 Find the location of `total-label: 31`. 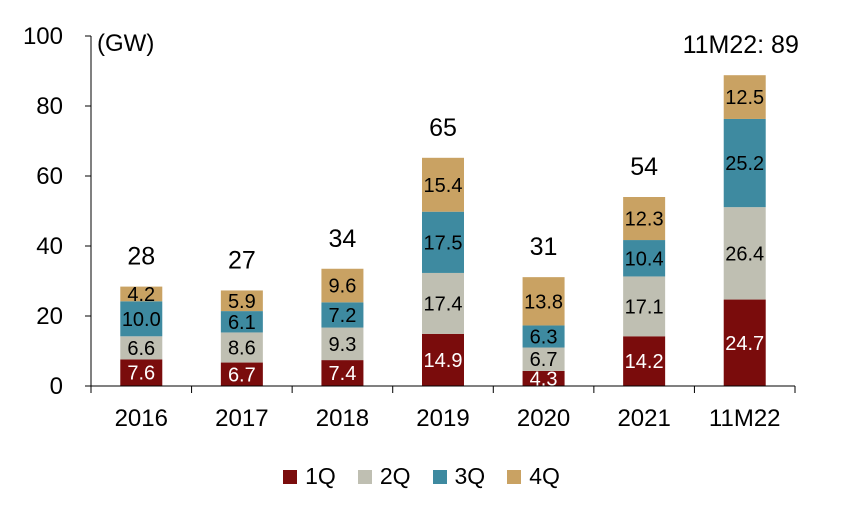

total-label: 31 is located at coordinates (544, 247).